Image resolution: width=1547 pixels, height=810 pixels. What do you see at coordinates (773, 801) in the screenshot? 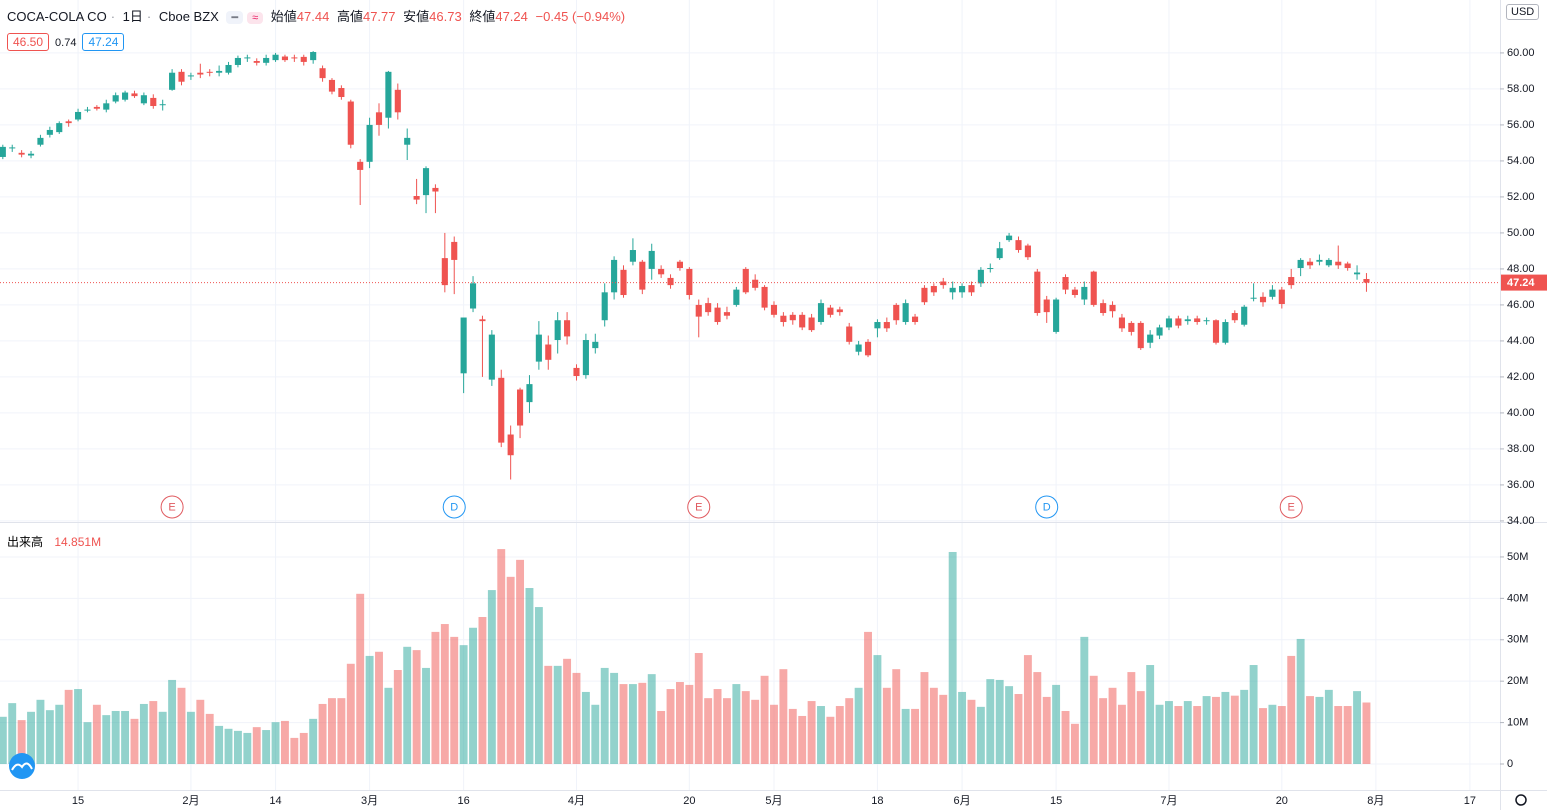
I see `x-tick-label: 5月` at bounding box center [773, 801].